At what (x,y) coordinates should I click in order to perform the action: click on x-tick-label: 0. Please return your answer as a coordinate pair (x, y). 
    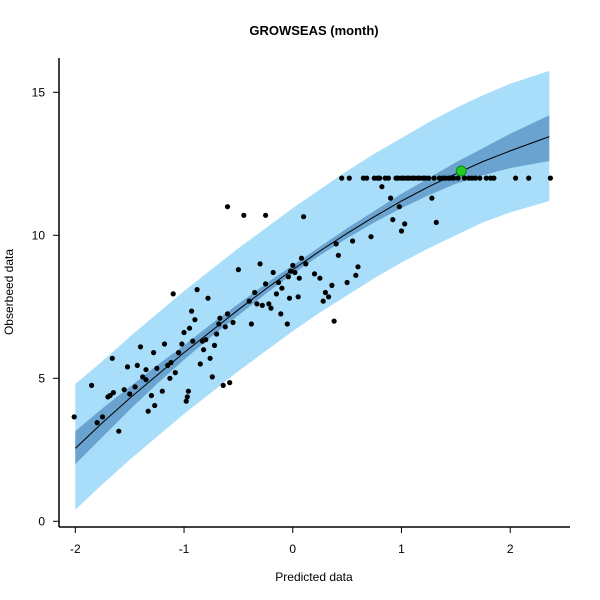
    Looking at the image, I should click on (292, 549).